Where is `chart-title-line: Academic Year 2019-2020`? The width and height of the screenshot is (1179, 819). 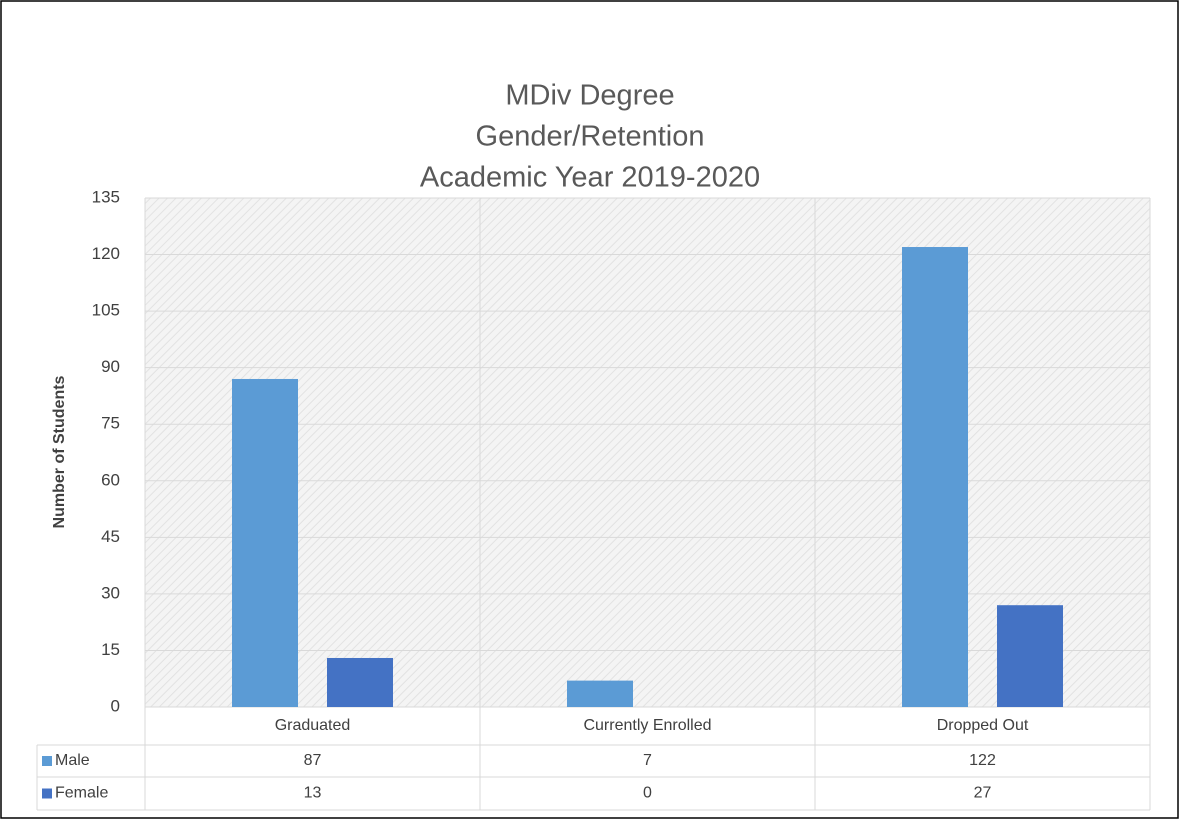 chart-title-line: Academic Year 2019-2020 is located at coordinates (590, 178).